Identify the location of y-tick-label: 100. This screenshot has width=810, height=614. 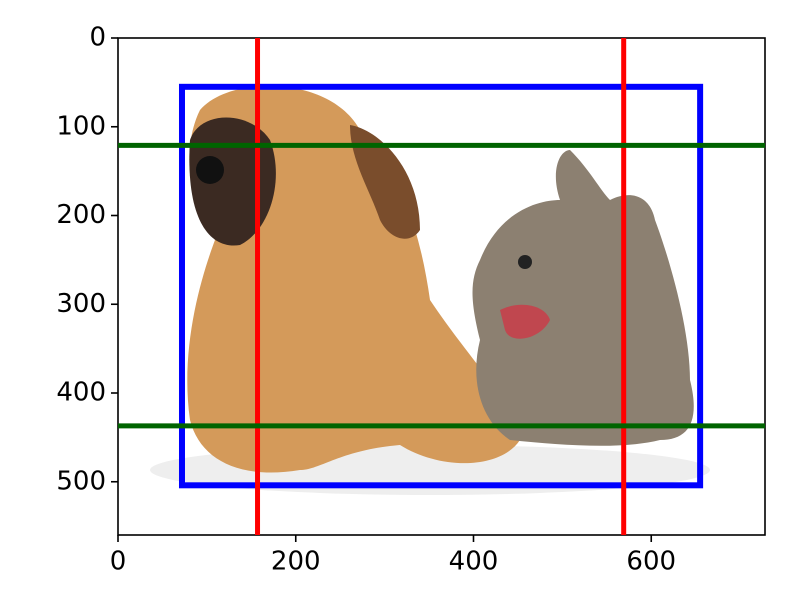
(81, 126).